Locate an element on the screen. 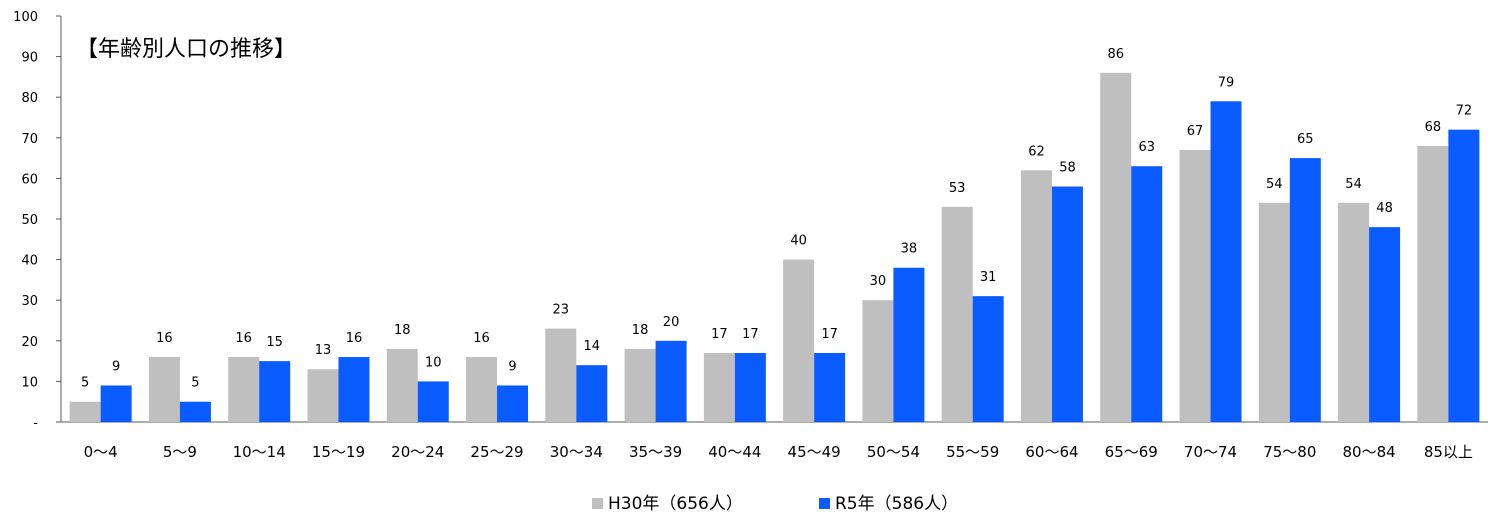 This screenshot has width=1490, height=518. category-label: 5～9 is located at coordinates (180, 452).